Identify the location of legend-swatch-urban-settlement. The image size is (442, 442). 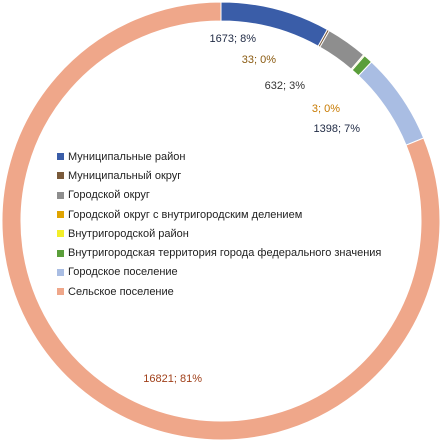
(60, 272).